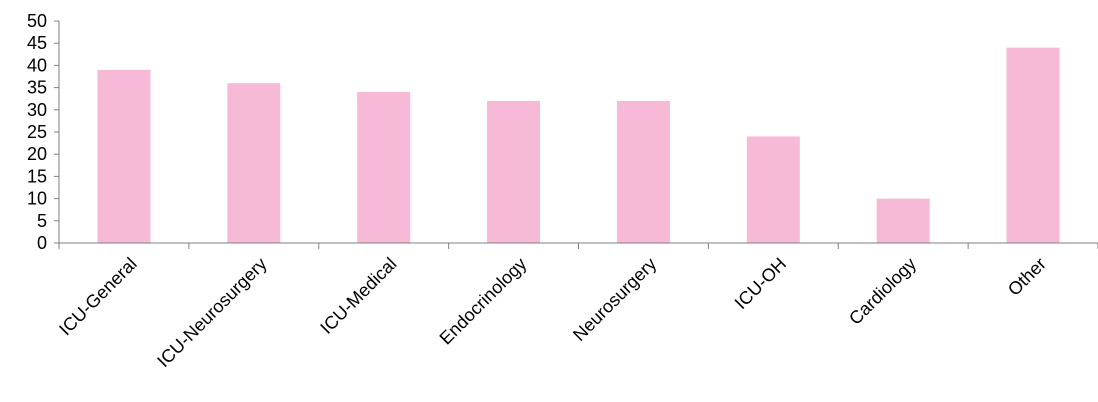 The width and height of the screenshot is (1098, 402). Describe the element at coordinates (1027, 277) in the screenshot. I see `x-category-label: Other` at that location.